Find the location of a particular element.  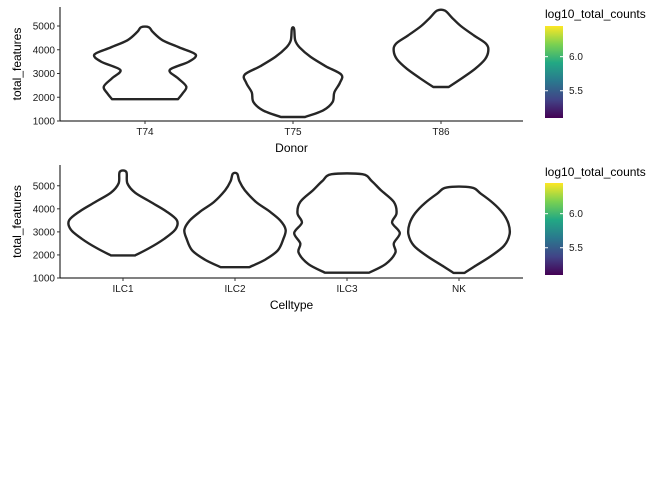

x-tick-label: T86 is located at coordinates (441, 132).